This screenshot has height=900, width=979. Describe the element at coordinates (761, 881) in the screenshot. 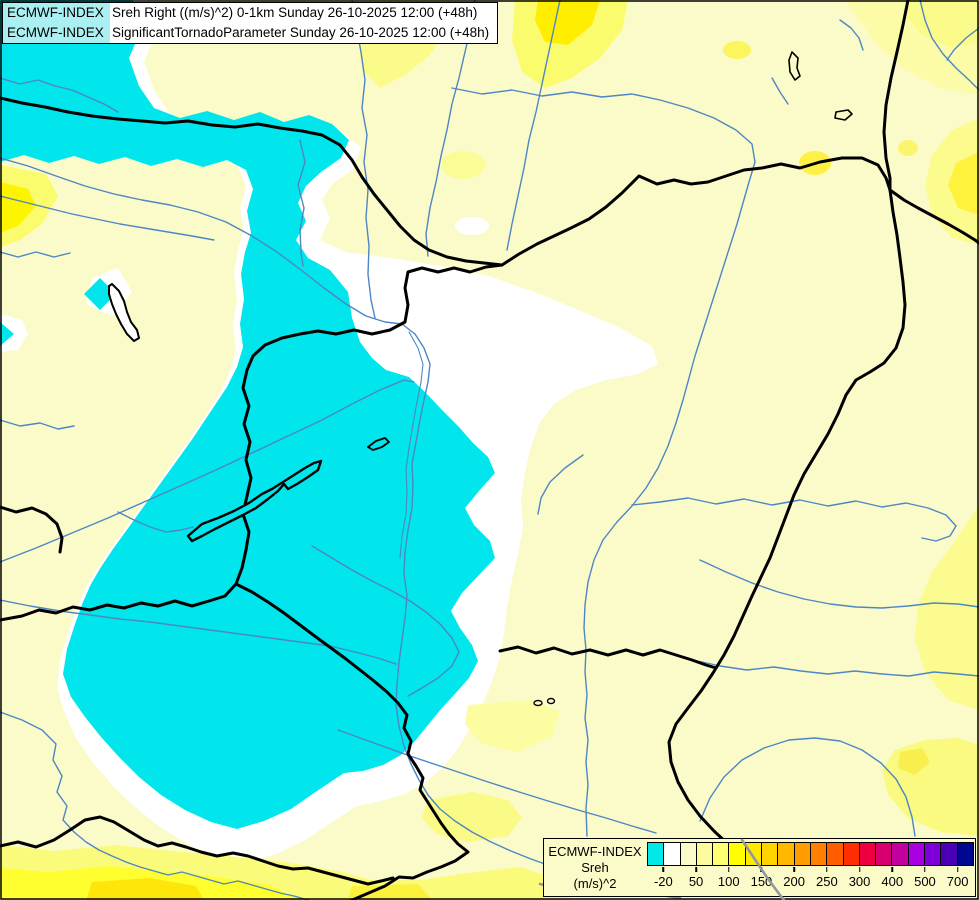

I see `legend-tick-label: 150` at that location.